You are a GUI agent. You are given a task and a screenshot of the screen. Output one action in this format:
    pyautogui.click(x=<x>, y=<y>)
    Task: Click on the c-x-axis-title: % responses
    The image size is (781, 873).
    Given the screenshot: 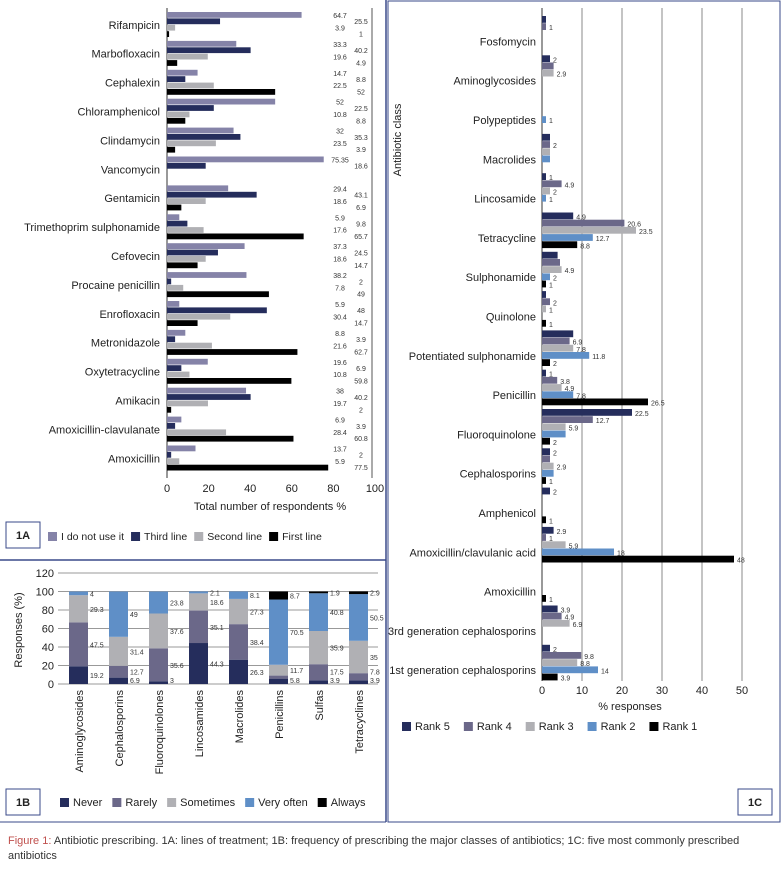 What is the action you would take?
    pyautogui.click(x=630, y=707)
    